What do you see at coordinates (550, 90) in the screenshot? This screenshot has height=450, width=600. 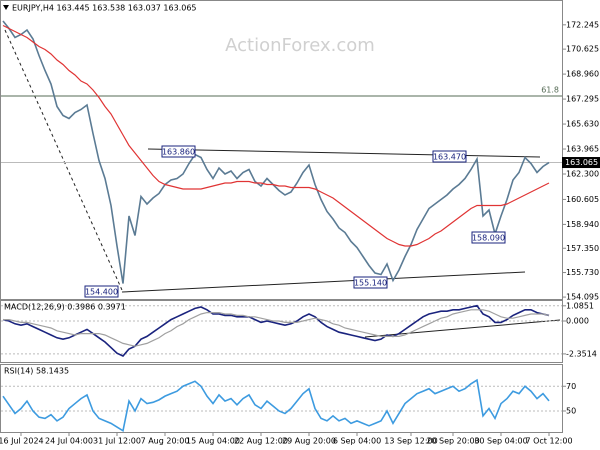 I see `fib-label: 61.8` at bounding box center [550, 90].